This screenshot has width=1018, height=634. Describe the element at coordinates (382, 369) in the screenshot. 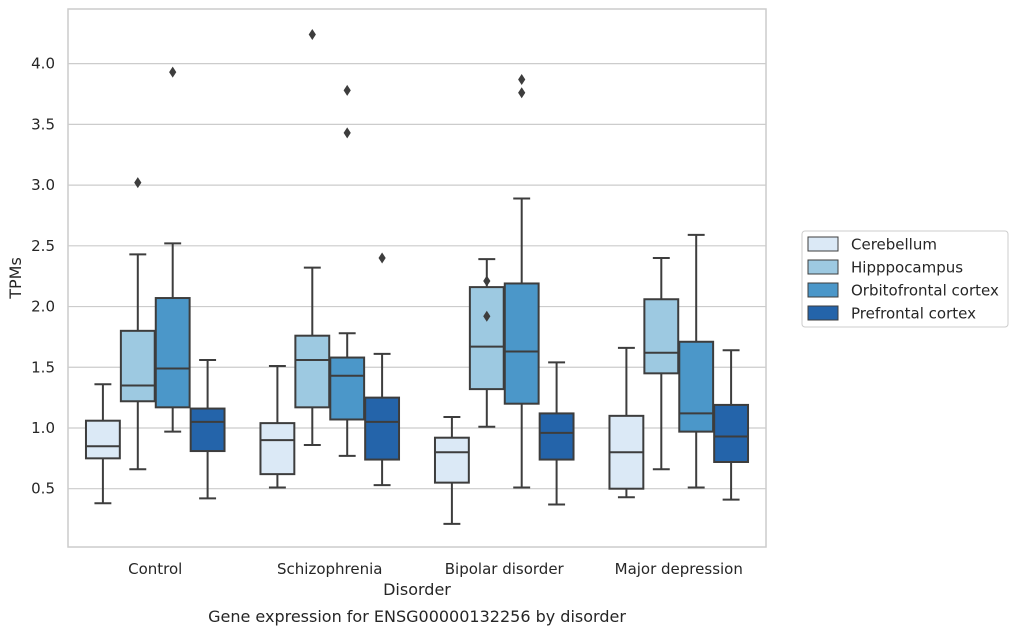

I see `box-prefrontal-cortex-schizophrenia` at that location.